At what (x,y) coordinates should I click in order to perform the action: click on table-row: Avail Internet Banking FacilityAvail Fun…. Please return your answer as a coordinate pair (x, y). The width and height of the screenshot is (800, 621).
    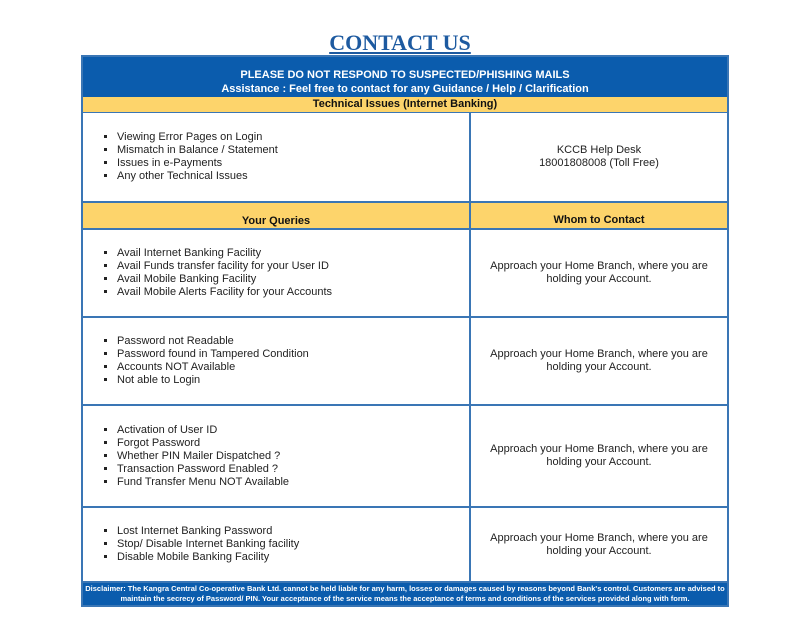
    Looking at the image, I should click on (405, 272).